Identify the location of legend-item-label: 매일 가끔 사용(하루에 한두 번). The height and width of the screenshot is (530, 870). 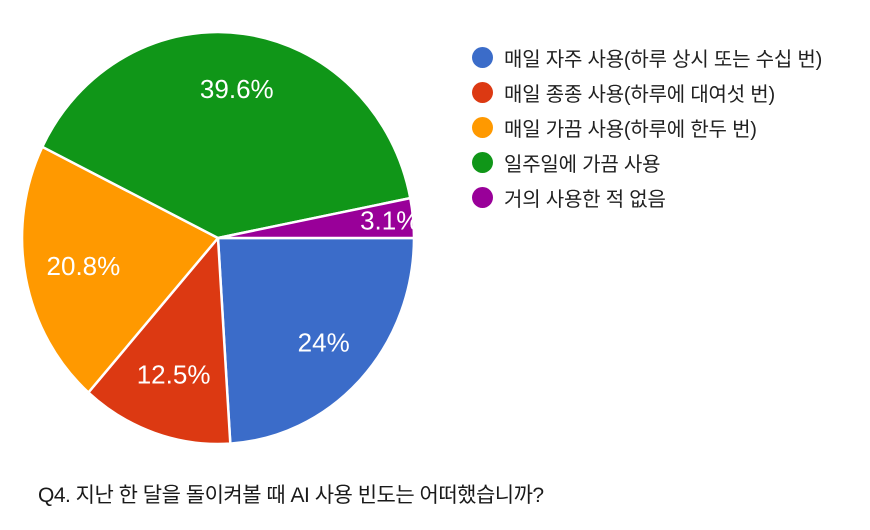
(630, 130).